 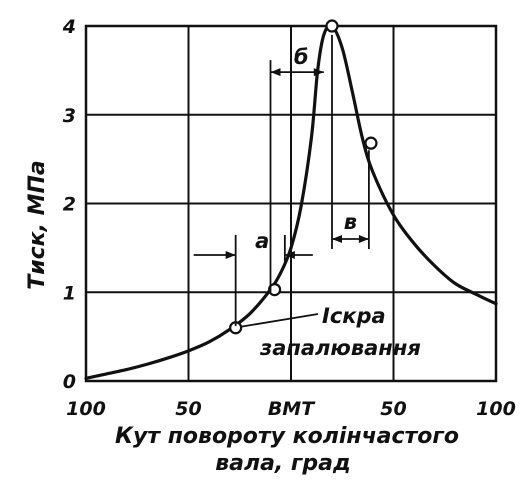 I want to click on x-tick-label-0: 100, so click(x=86, y=409).